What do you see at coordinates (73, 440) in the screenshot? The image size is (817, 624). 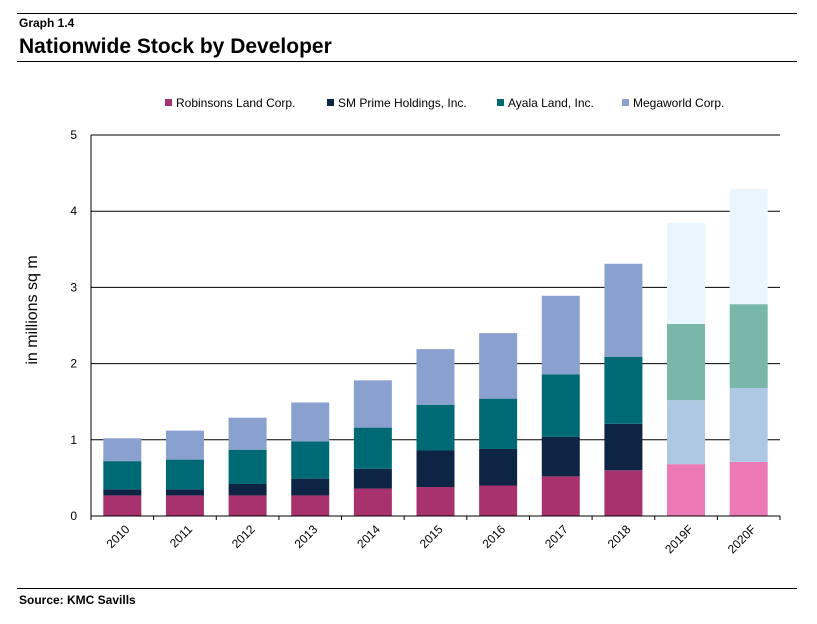 I see `y-tick-label: 1` at bounding box center [73, 440].